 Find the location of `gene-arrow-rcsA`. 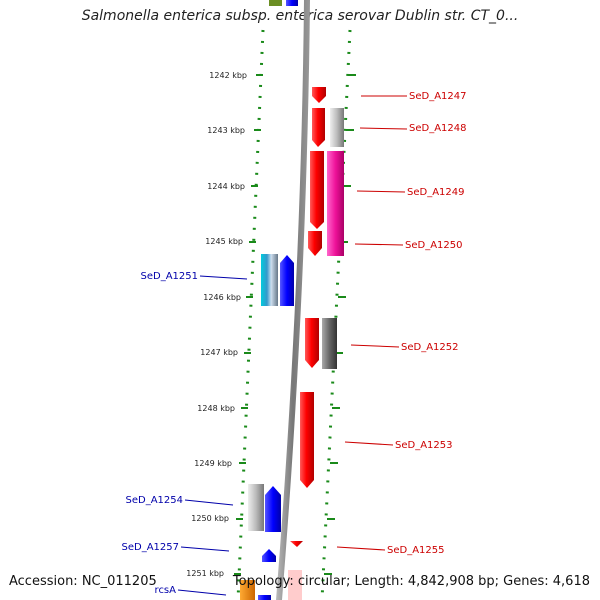

gene-arrow-rcsA is located at coordinates (264, 597).